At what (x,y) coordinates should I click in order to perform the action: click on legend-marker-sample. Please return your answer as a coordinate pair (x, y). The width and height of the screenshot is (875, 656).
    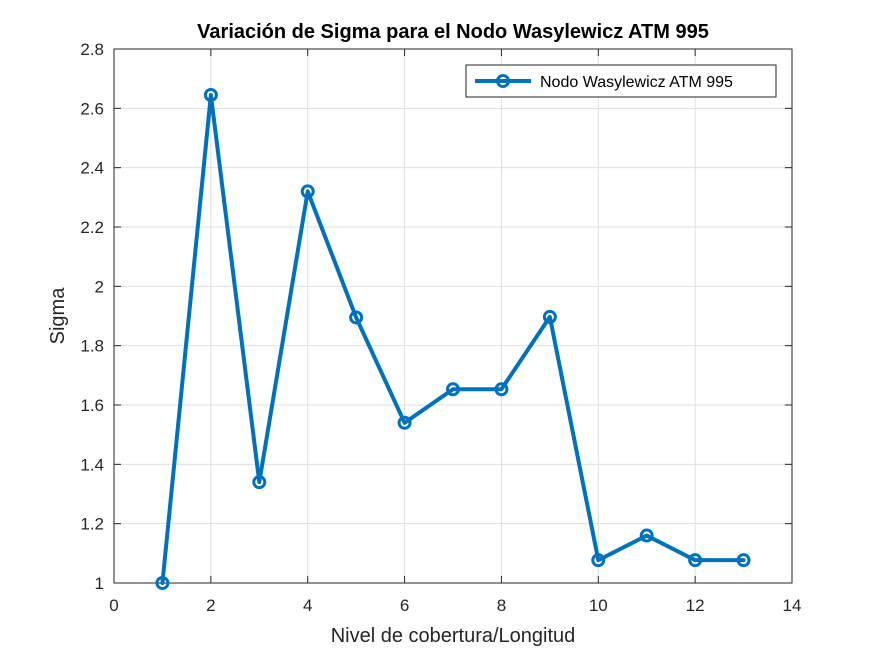
    Looking at the image, I should click on (503, 81).